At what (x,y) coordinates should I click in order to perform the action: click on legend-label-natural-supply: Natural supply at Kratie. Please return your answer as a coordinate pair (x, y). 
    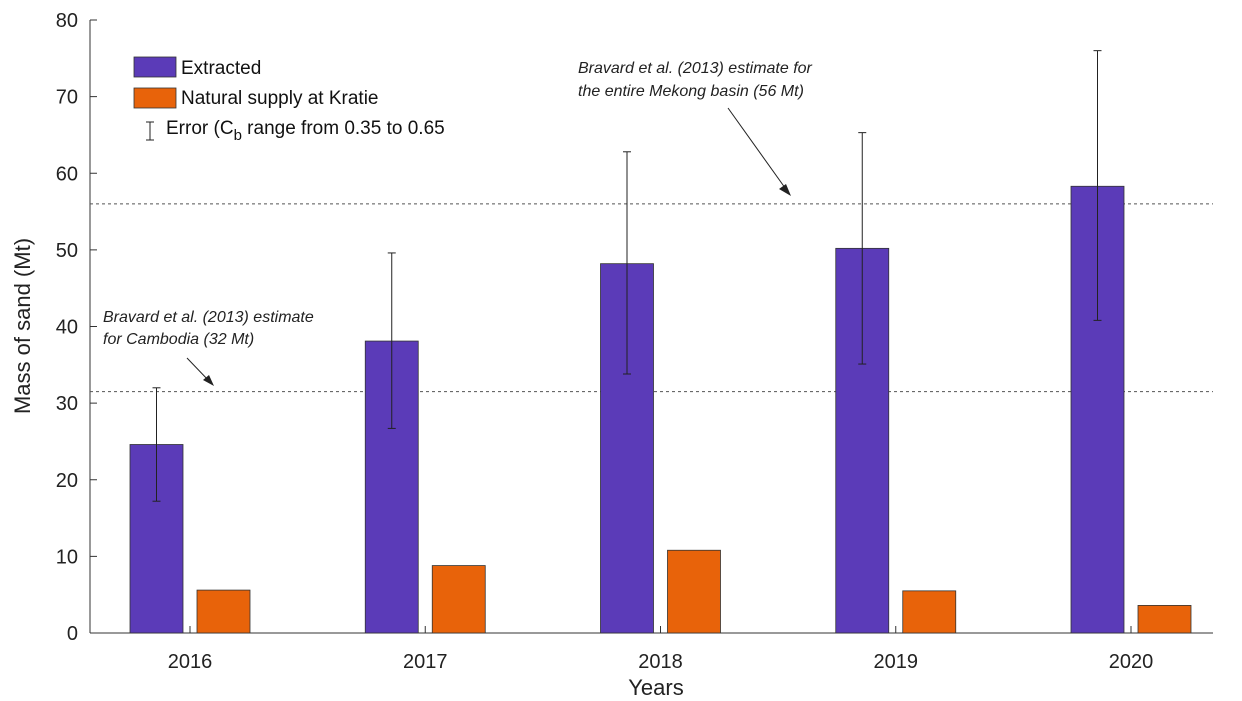
    Looking at the image, I should click on (280, 98).